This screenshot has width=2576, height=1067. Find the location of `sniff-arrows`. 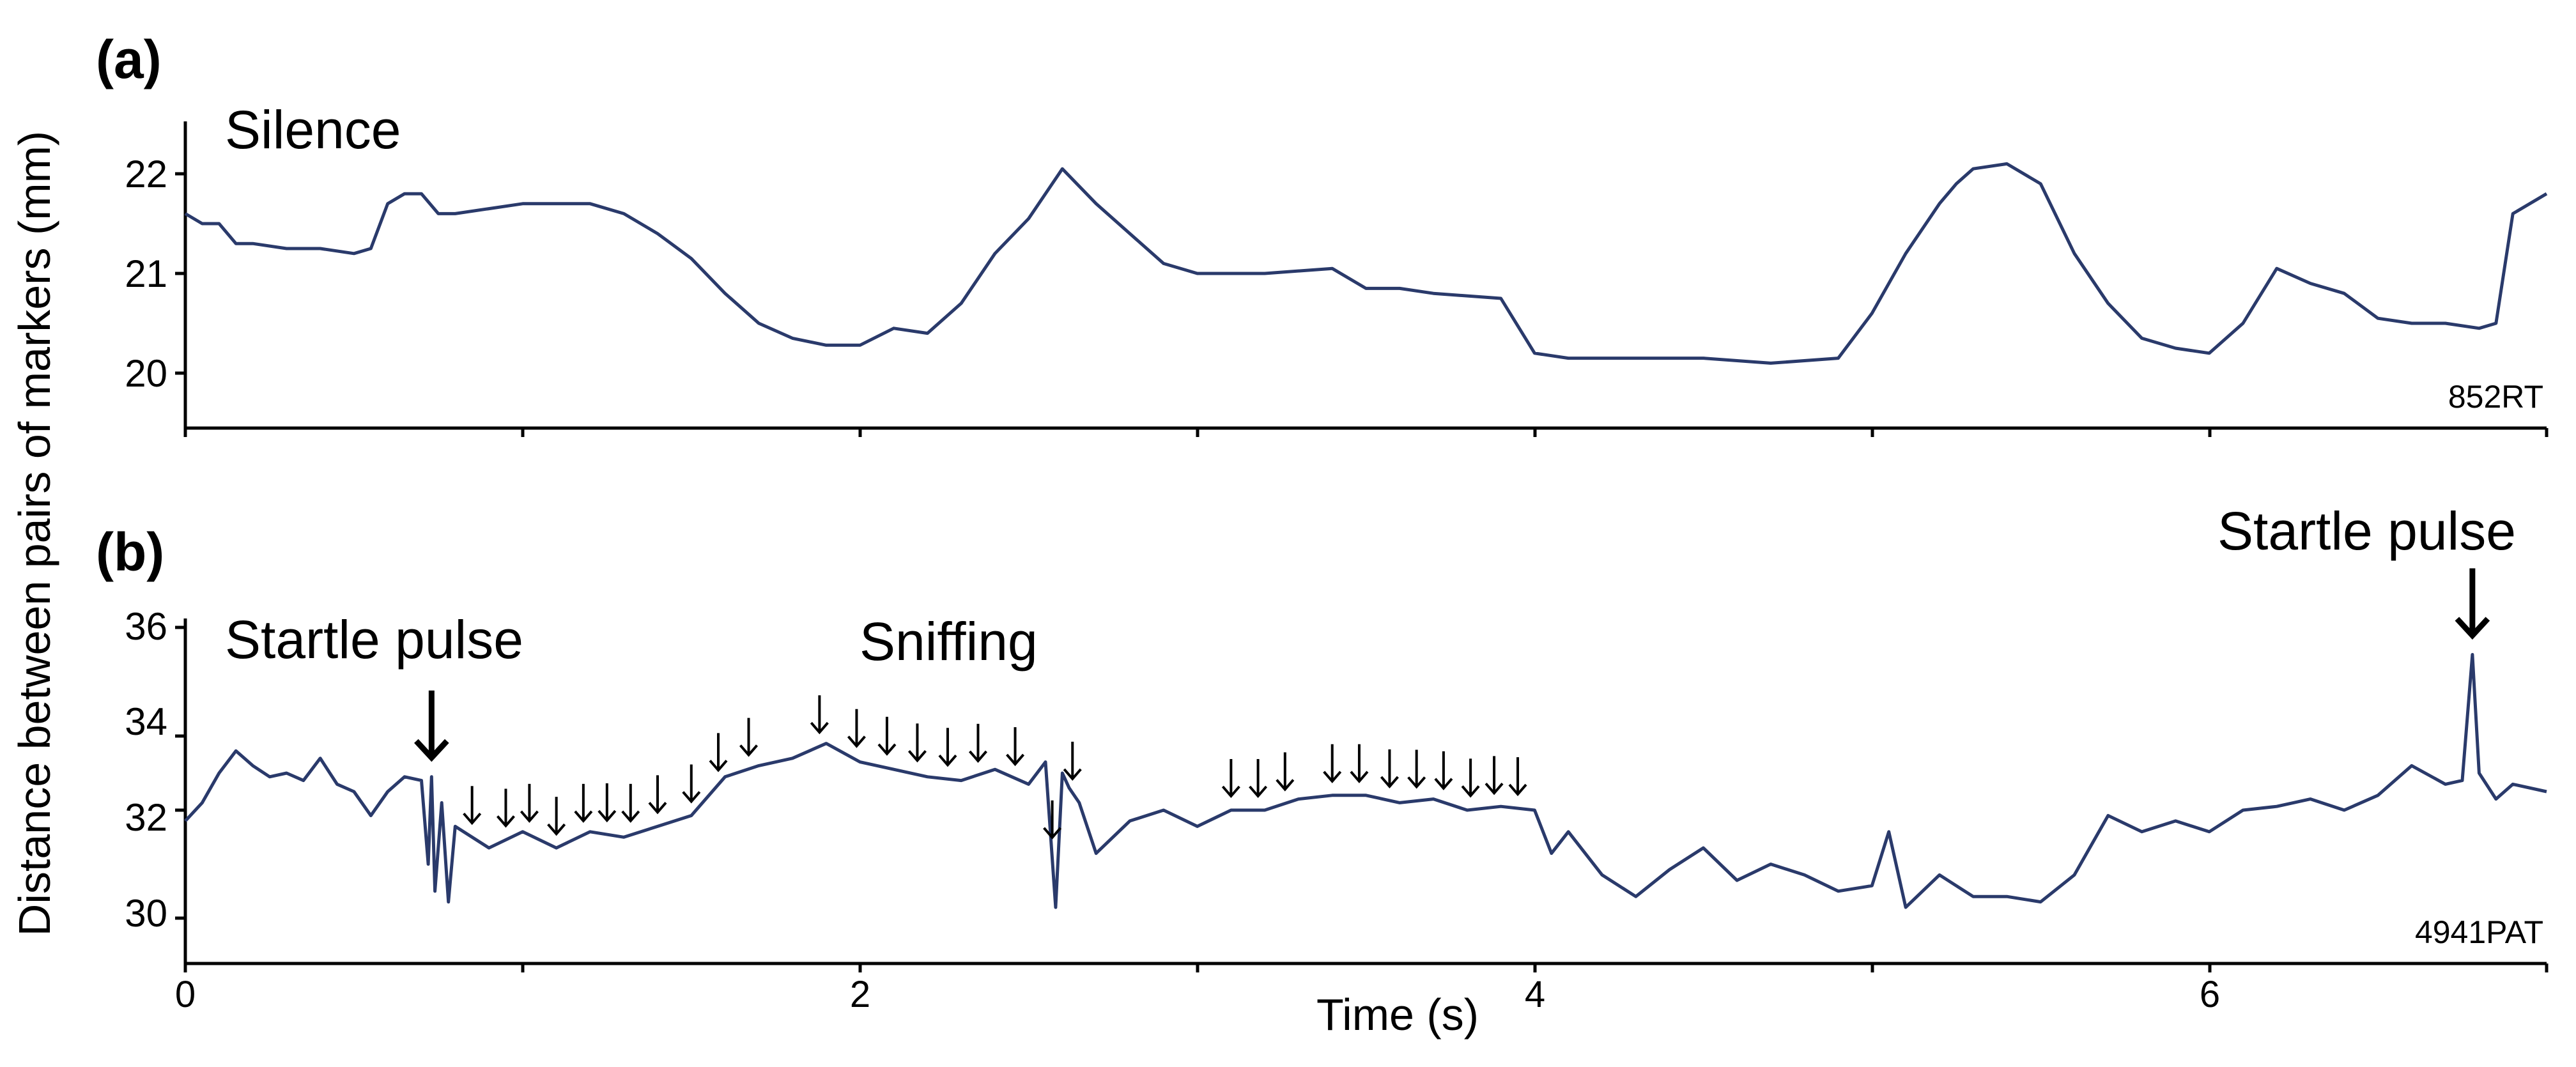

sniff-arrows is located at coordinates (995, 768).